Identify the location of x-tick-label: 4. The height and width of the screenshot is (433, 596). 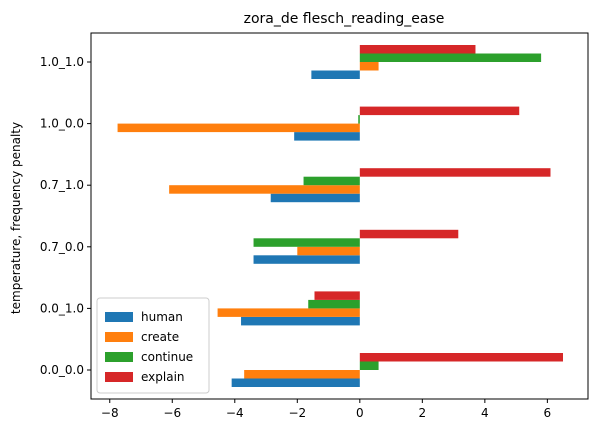
(485, 413).